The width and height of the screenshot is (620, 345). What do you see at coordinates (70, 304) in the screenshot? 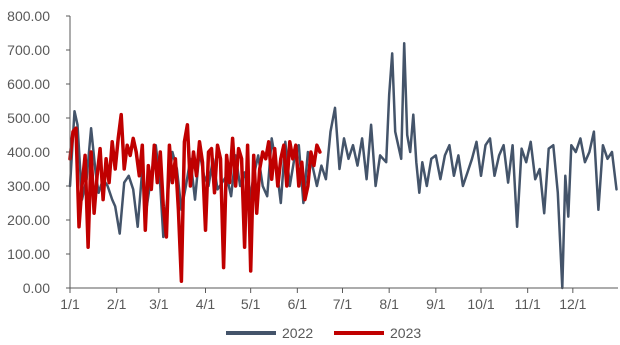
I see `x-tick-label: 1/1` at bounding box center [70, 304].